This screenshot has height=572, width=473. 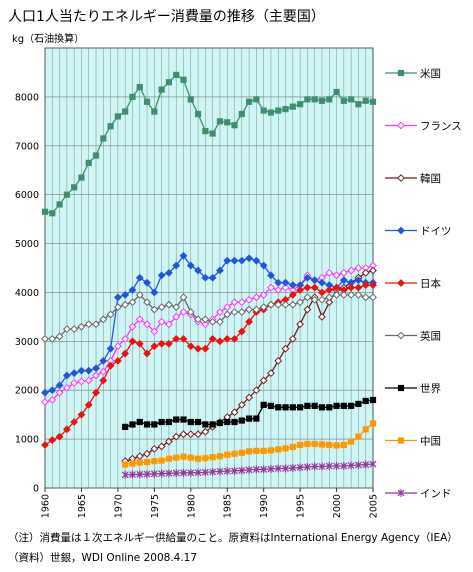 What do you see at coordinates (36, 489) in the screenshot?
I see `y-tick-label: 0` at bounding box center [36, 489].